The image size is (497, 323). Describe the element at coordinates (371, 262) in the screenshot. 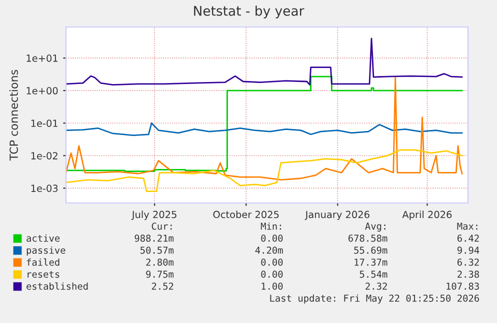

I see `text: 17.37m` at that location.